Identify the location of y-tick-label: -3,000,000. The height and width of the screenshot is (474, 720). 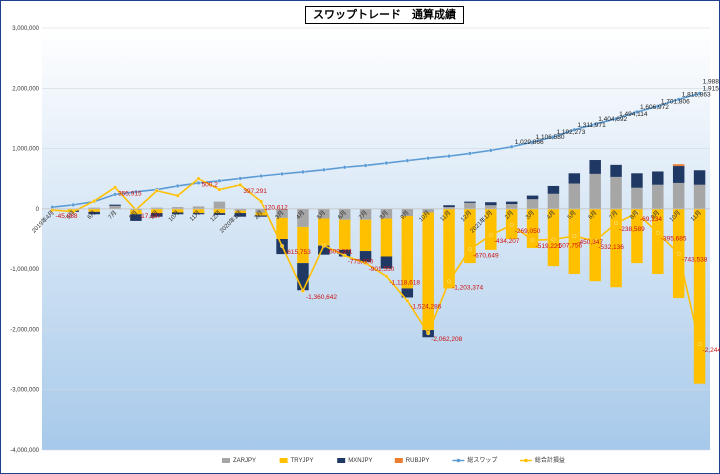
(24, 391).